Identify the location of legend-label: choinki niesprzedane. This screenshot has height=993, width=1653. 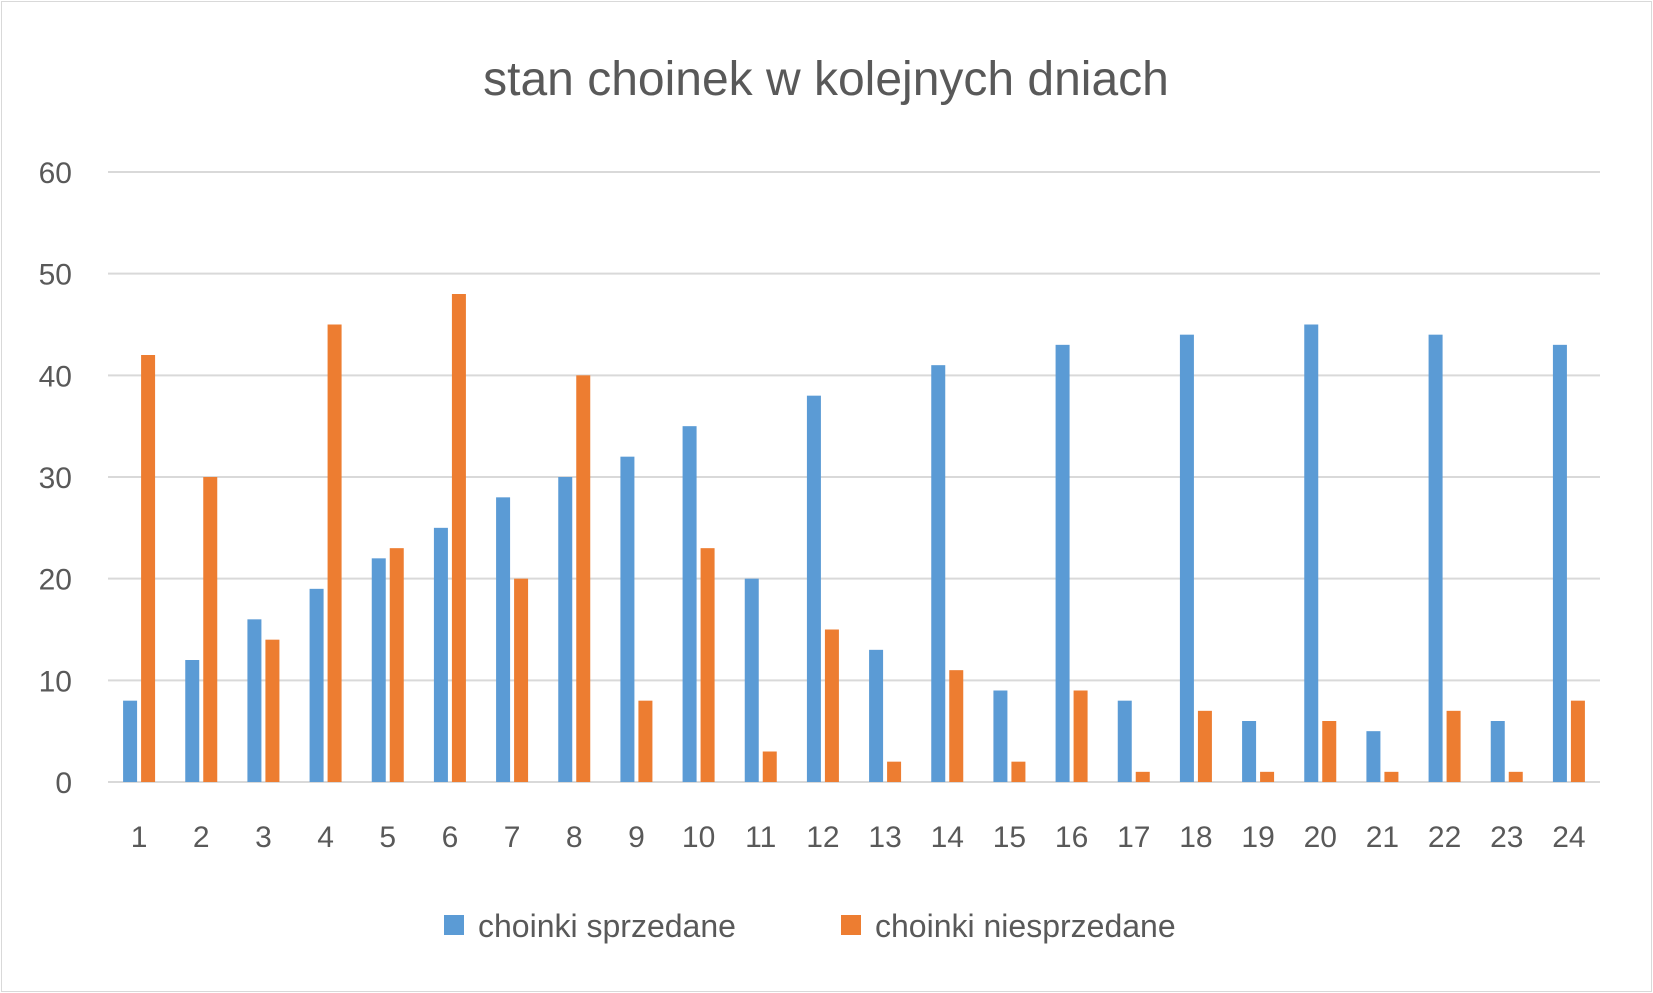
(1025, 926).